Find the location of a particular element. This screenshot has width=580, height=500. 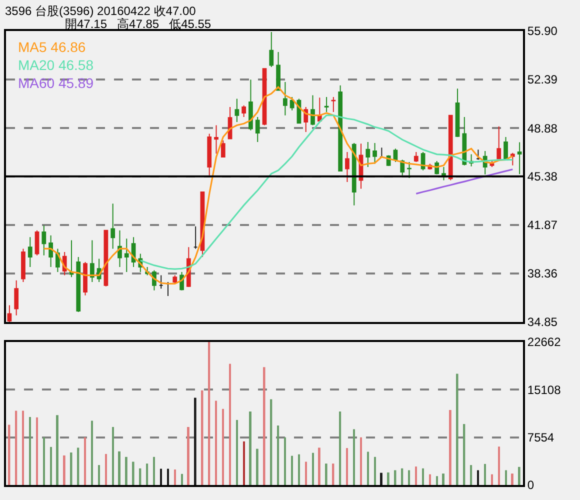

y-tick-label: 22662 is located at coordinates (544, 342).